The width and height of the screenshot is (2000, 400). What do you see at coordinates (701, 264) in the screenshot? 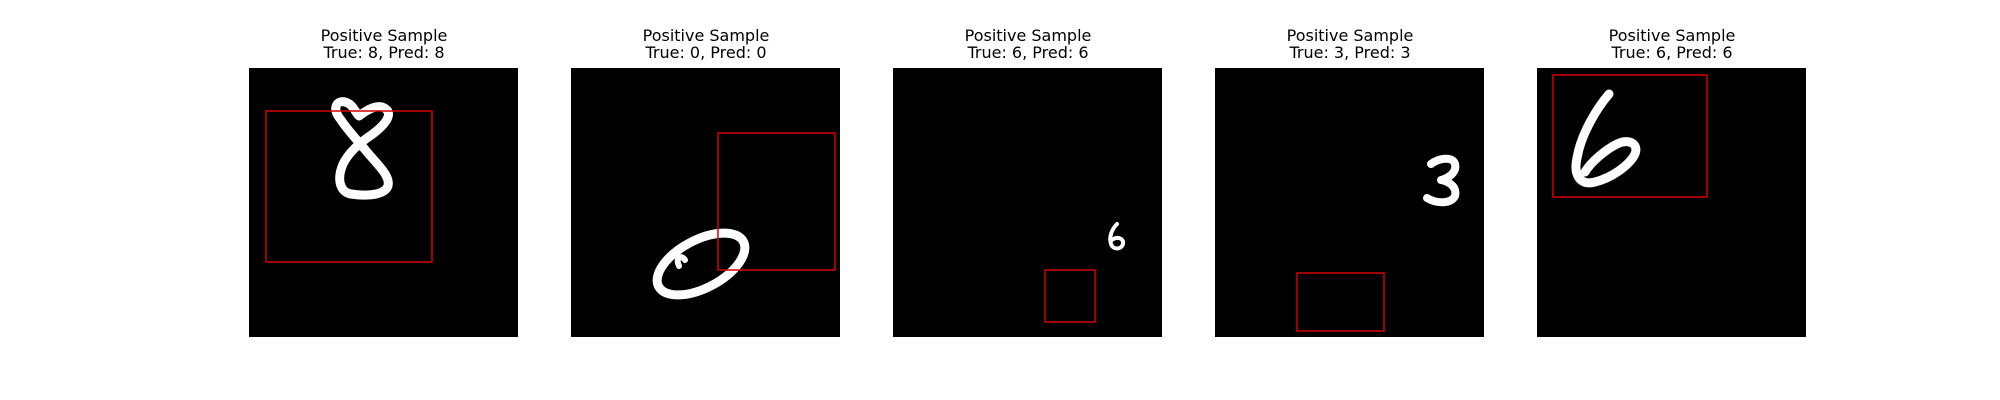
I see `digit-0-glyph` at bounding box center [701, 264].